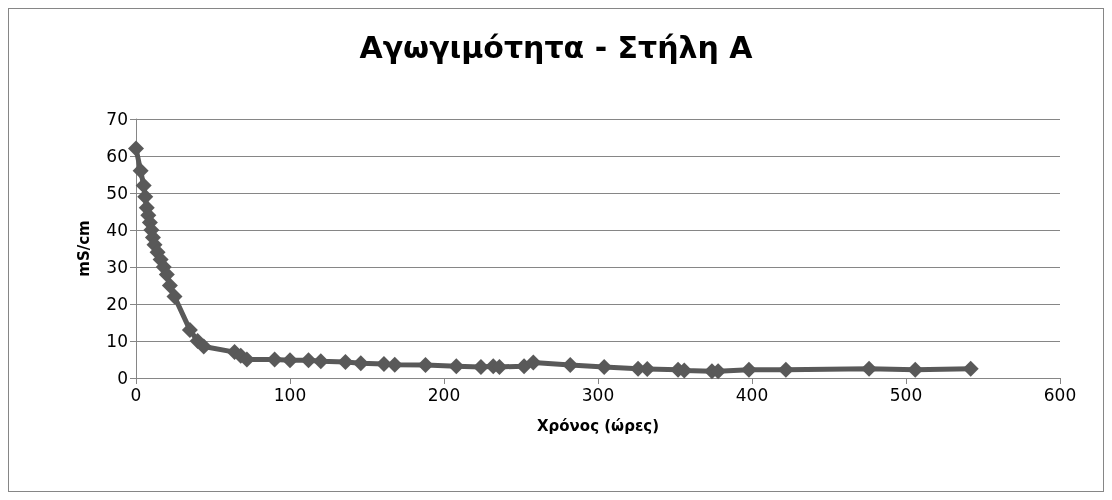 The image size is (1112, 500). What do you see at coordinates (598, 425) in the screenshot?
I see `x-axis-title: Χρόνος (ώρες)` at bounding box center [598, 425].